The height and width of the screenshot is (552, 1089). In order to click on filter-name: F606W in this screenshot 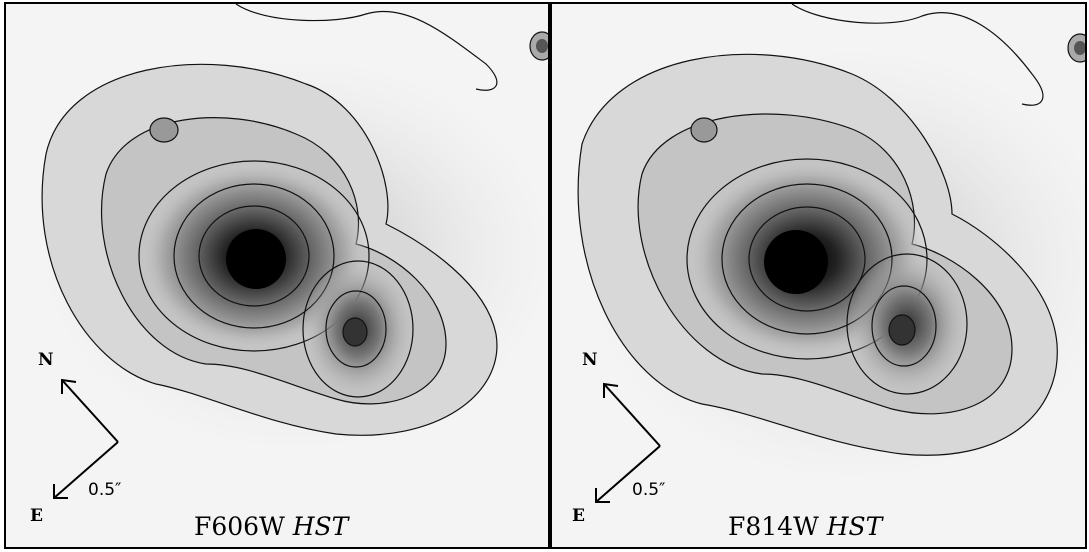, I will do `click(239, 526)`.